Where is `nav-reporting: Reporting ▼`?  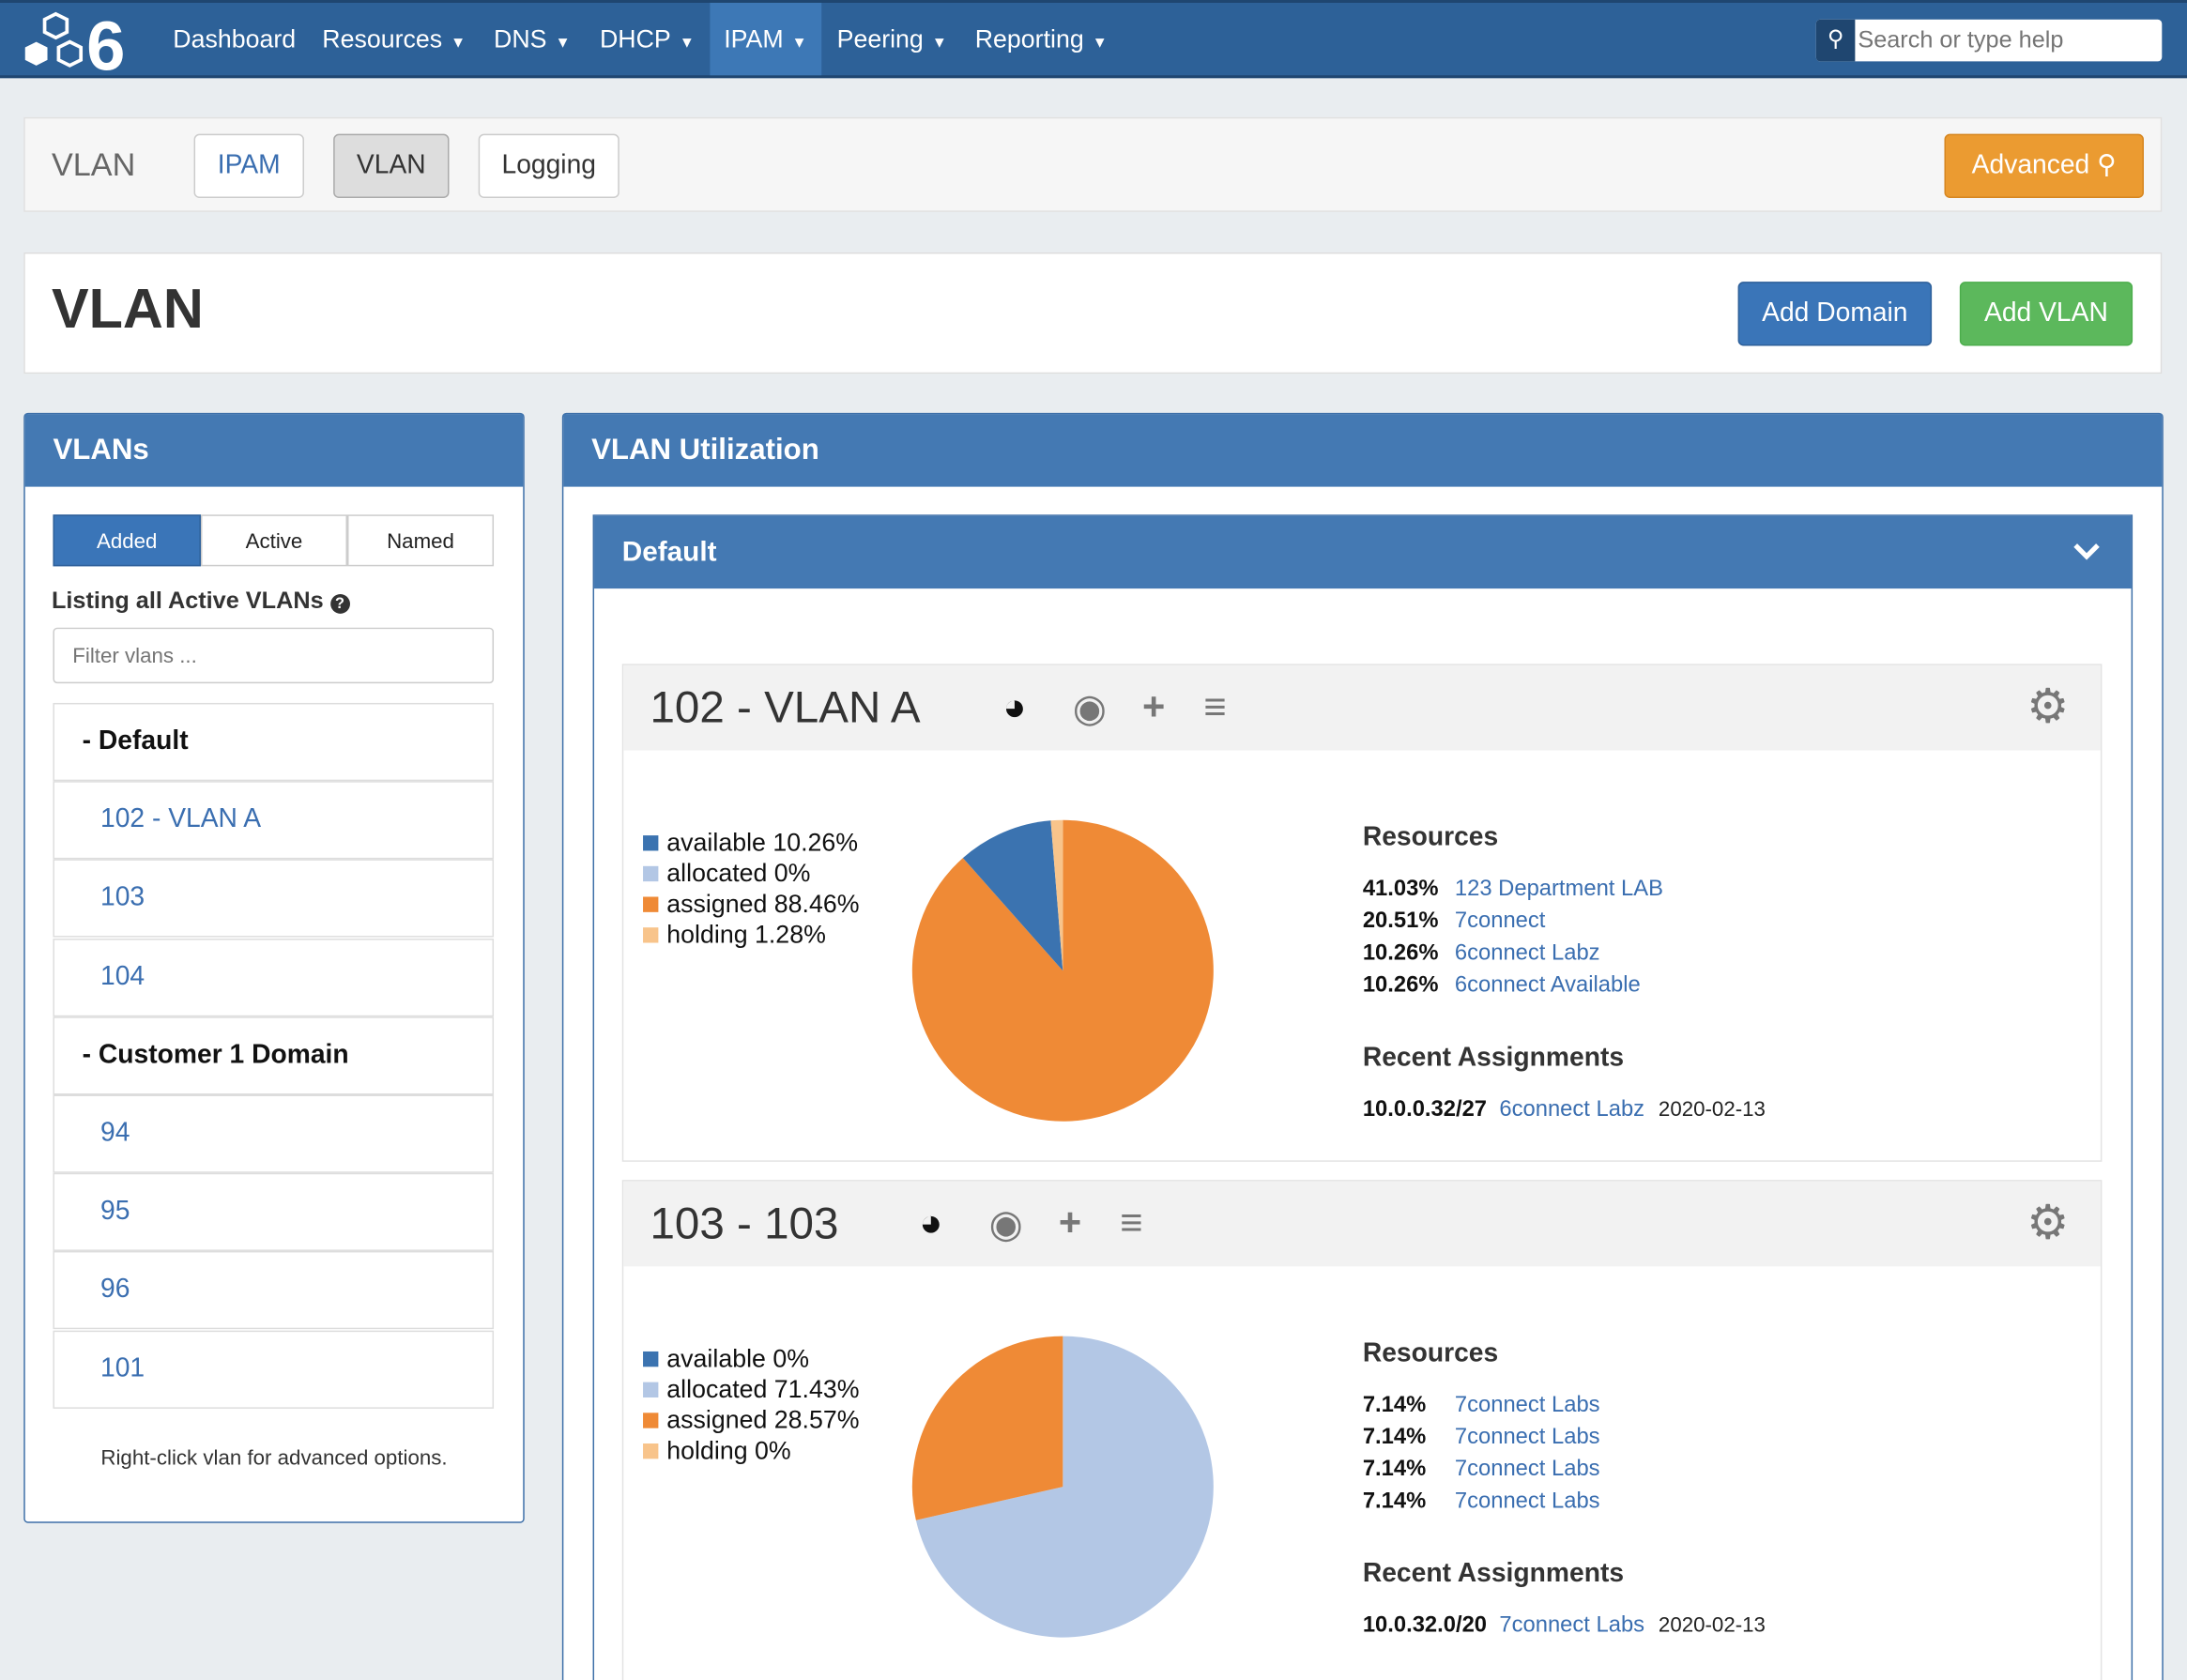 nav-reporting: Reporting ▼ is located at coordinates (1041, 39).